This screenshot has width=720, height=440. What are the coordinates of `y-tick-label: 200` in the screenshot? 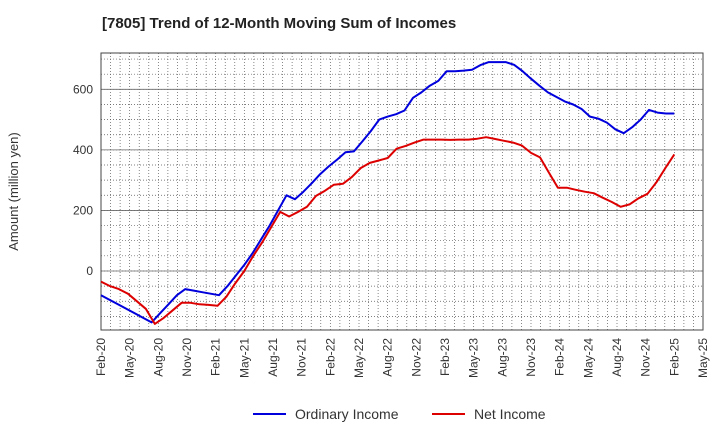 It's located at (83, 210).